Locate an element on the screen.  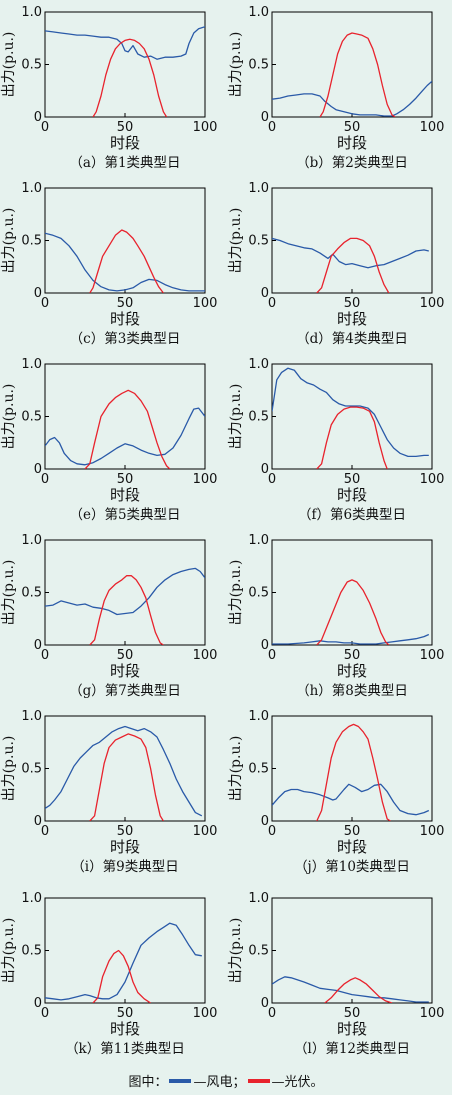
chart-12: 0 50 100 0 0.5 1.0 出力(p.u.) 时段 （l）第12类典型日 is located at coordinates (336, 974).